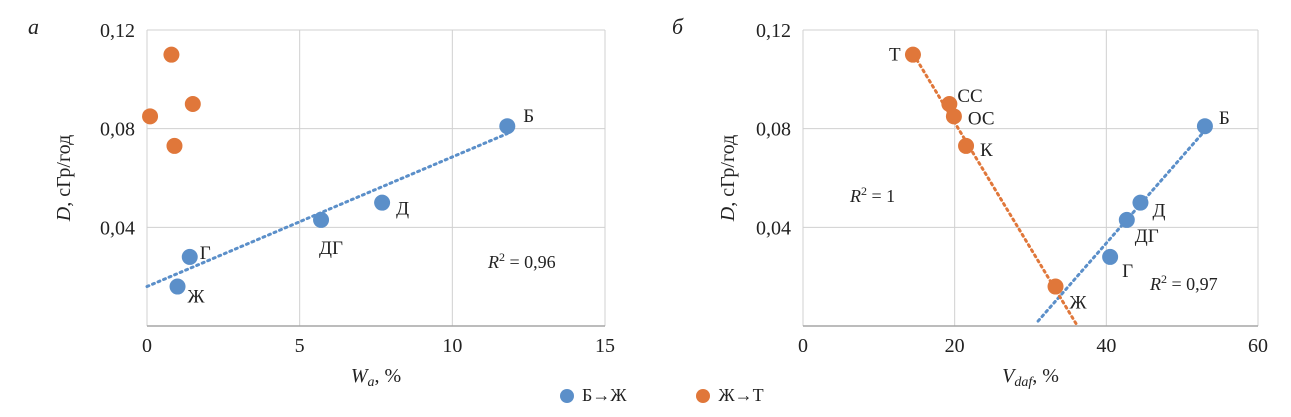 This screenshot has height=417, width=1291. Describe the element at coordinates (872, 195) in the screenshot. I see `r-squared-annotation: R2 = 1` at that location.